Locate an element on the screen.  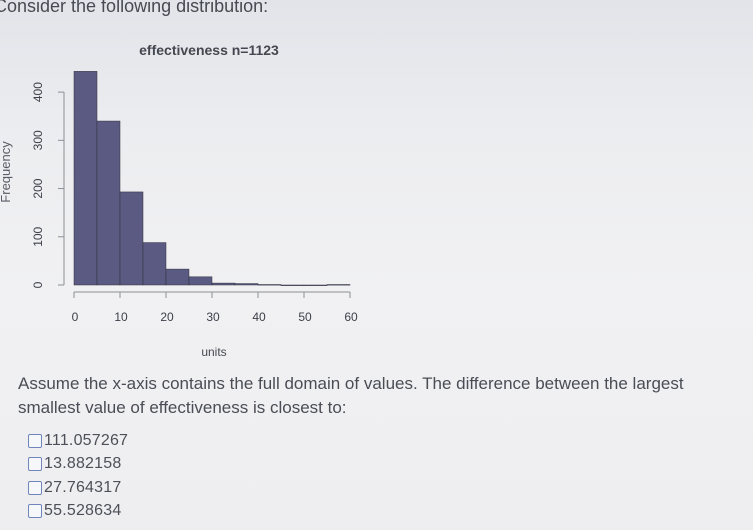
x-tick-label: 50 is located at coordinates (305, 317).